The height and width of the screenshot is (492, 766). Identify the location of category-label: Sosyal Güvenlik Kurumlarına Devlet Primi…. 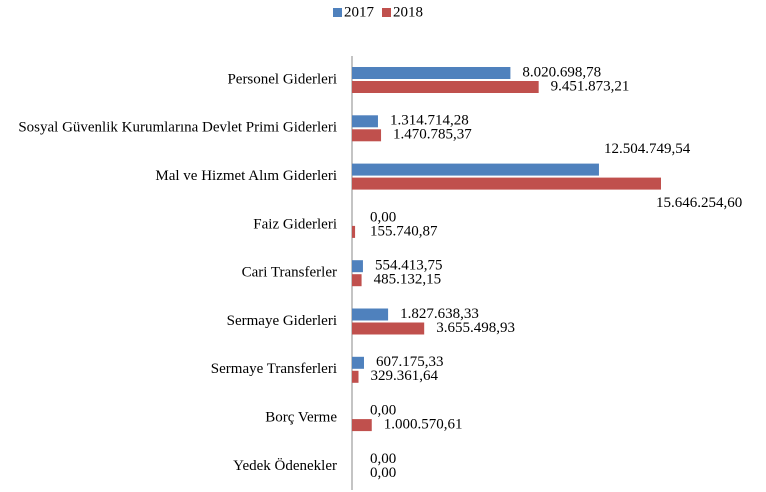
(177, 128).